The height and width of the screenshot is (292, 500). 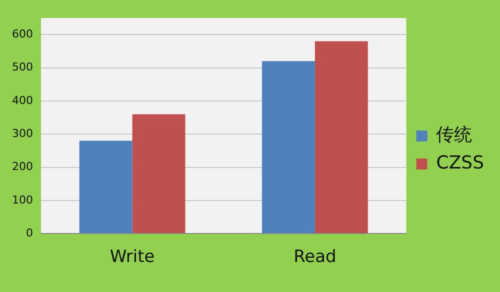 What do you see at coordinates (22, 67) in the screenshot?
I see `y-tick-label: 500` at bounding box center [22, 67].